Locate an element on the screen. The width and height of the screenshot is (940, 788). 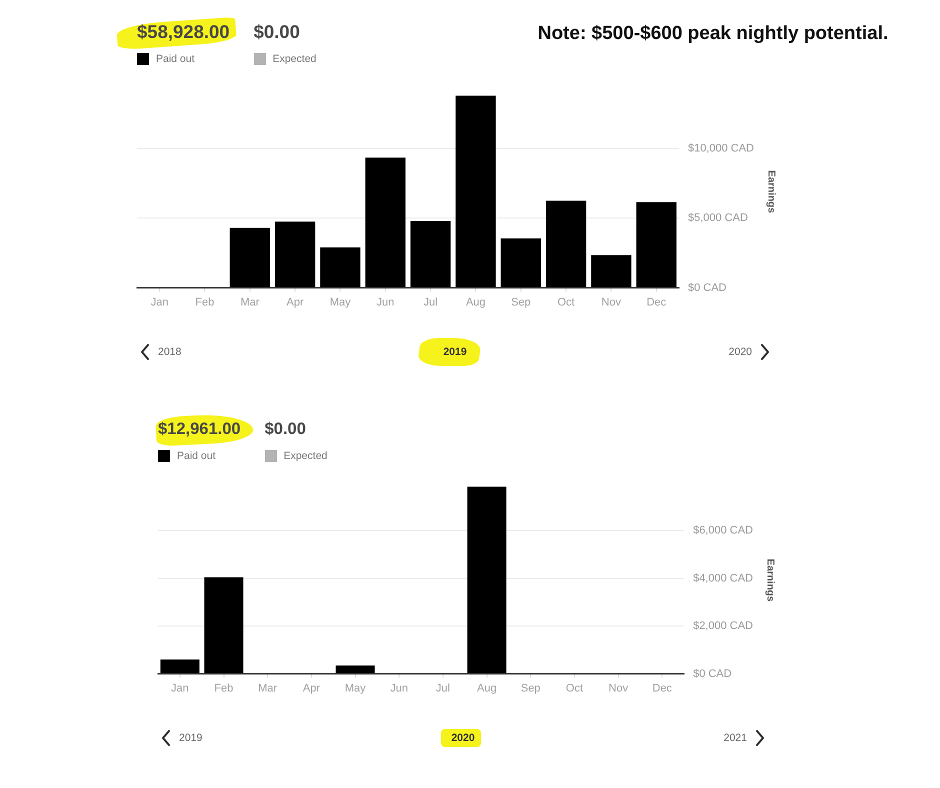
text: 2019 is located at coordinates (190, 738).